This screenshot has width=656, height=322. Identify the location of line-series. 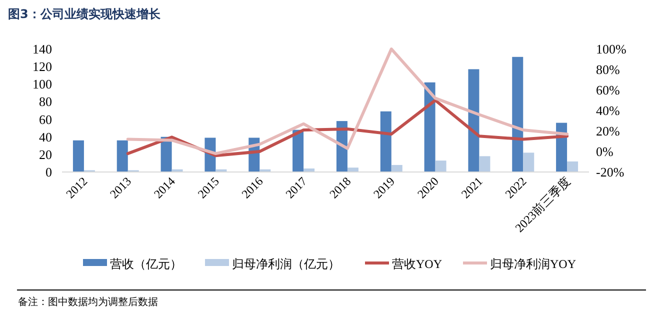
(347, 128).